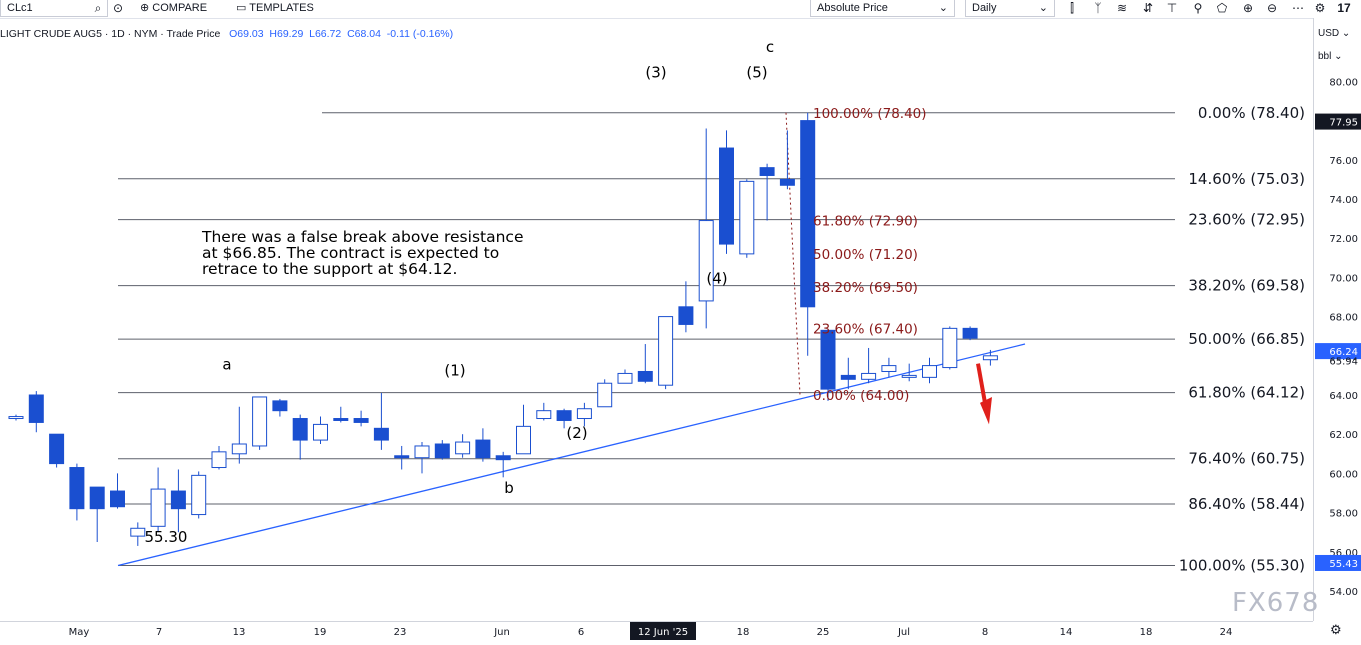 This screenshot has height=645, width=1361. Describe the element at coordinates (54, 8) in the screenshot. I see `symbol-input: CLc1` at that location.